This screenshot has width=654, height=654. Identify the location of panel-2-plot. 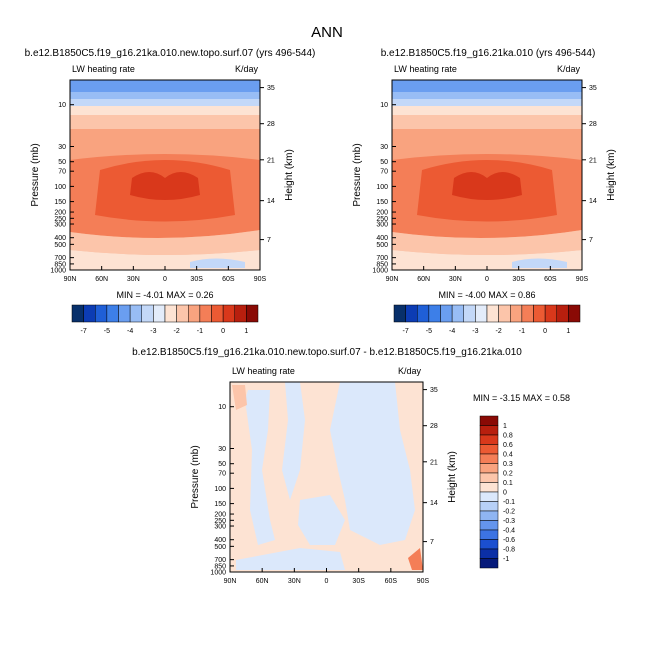
(487, 175).